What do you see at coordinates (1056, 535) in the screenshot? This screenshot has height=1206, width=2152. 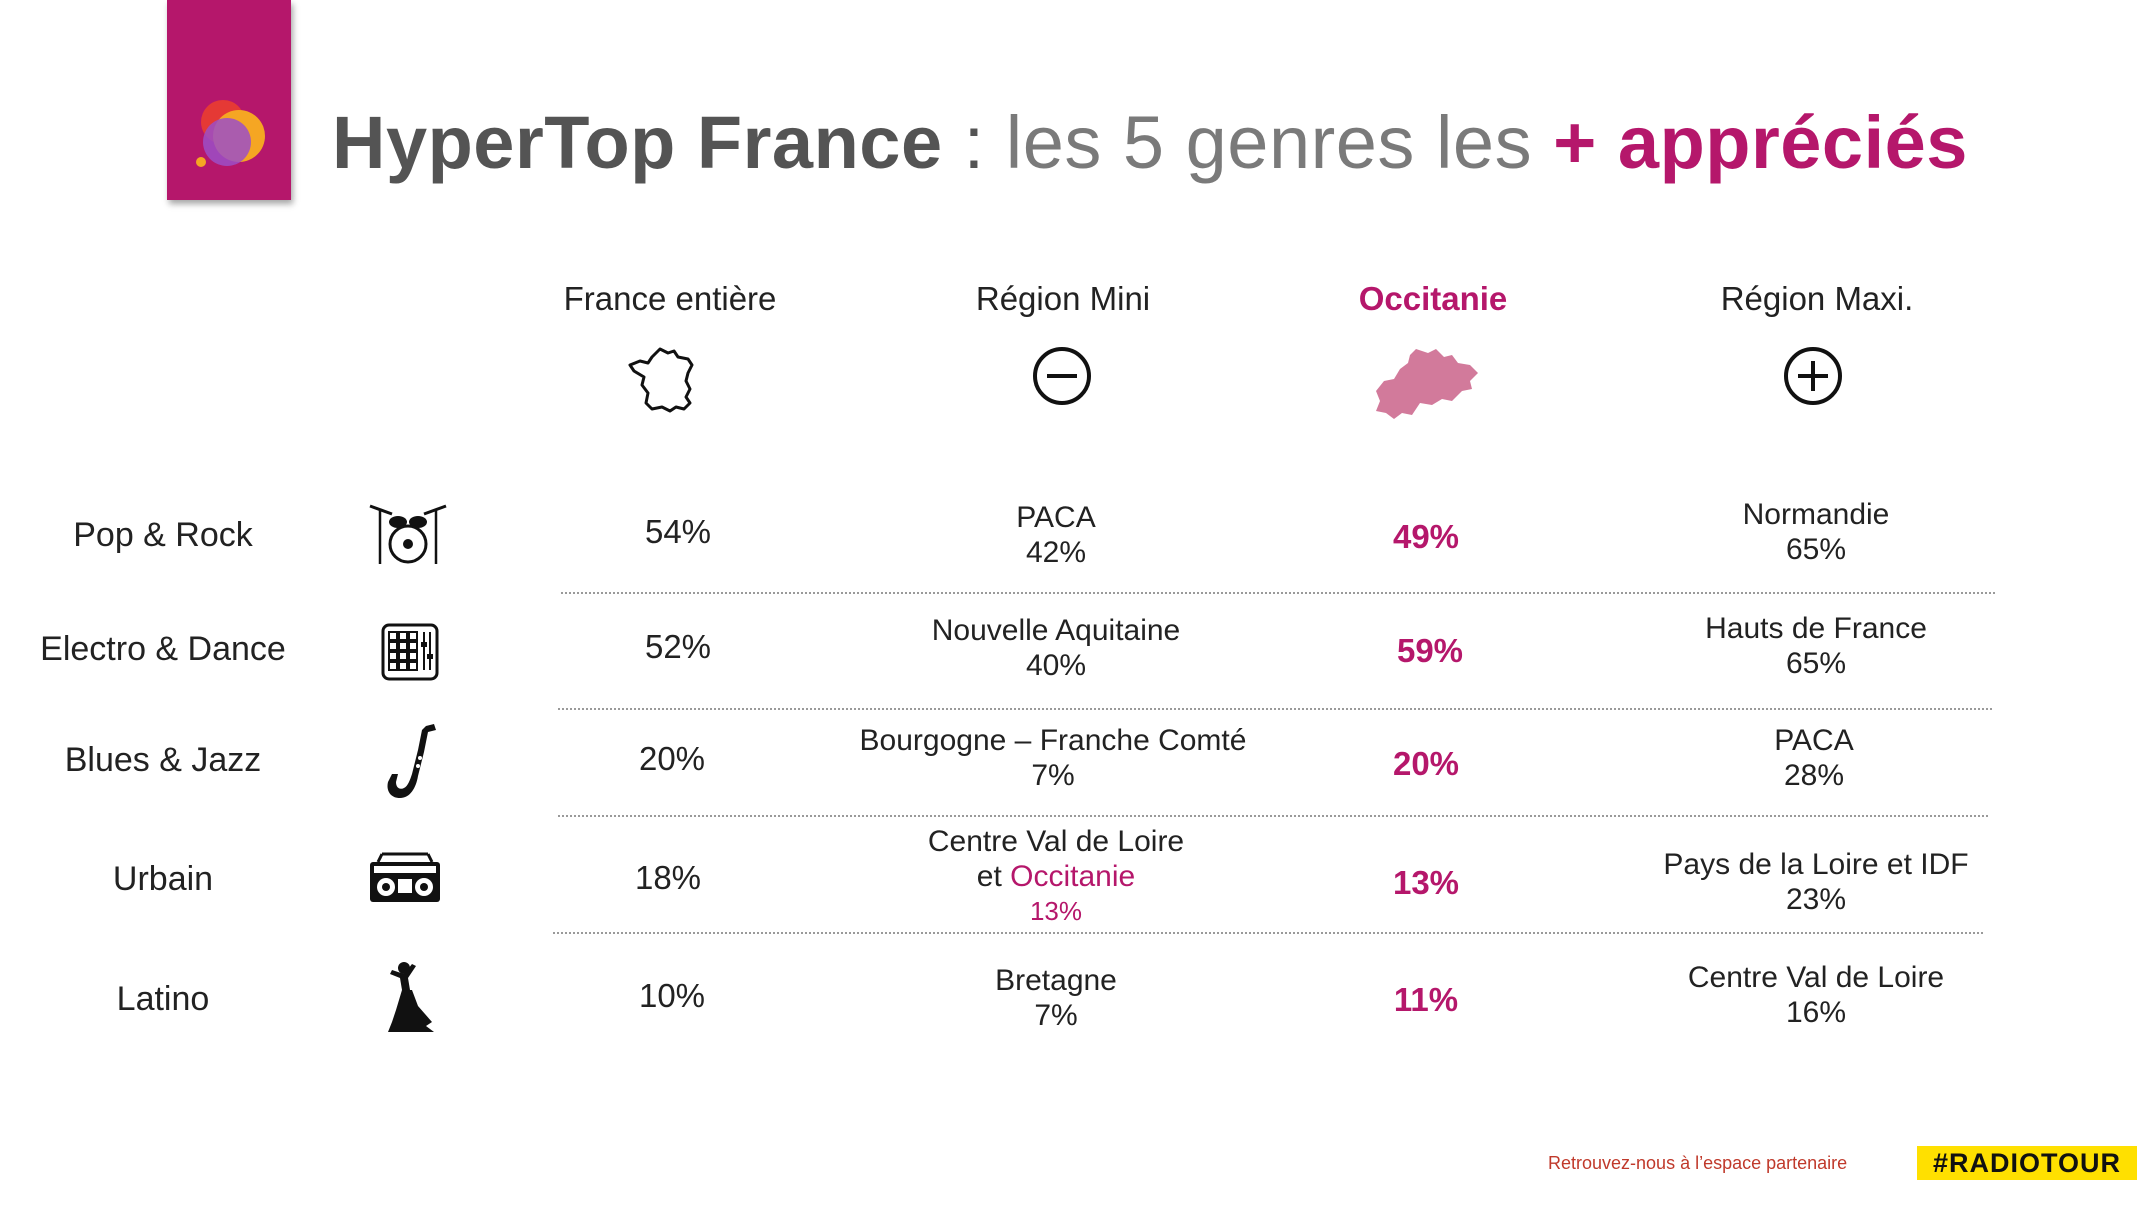 I see `cell-mini: PACA 42%` at bounding box center [1056, 535].